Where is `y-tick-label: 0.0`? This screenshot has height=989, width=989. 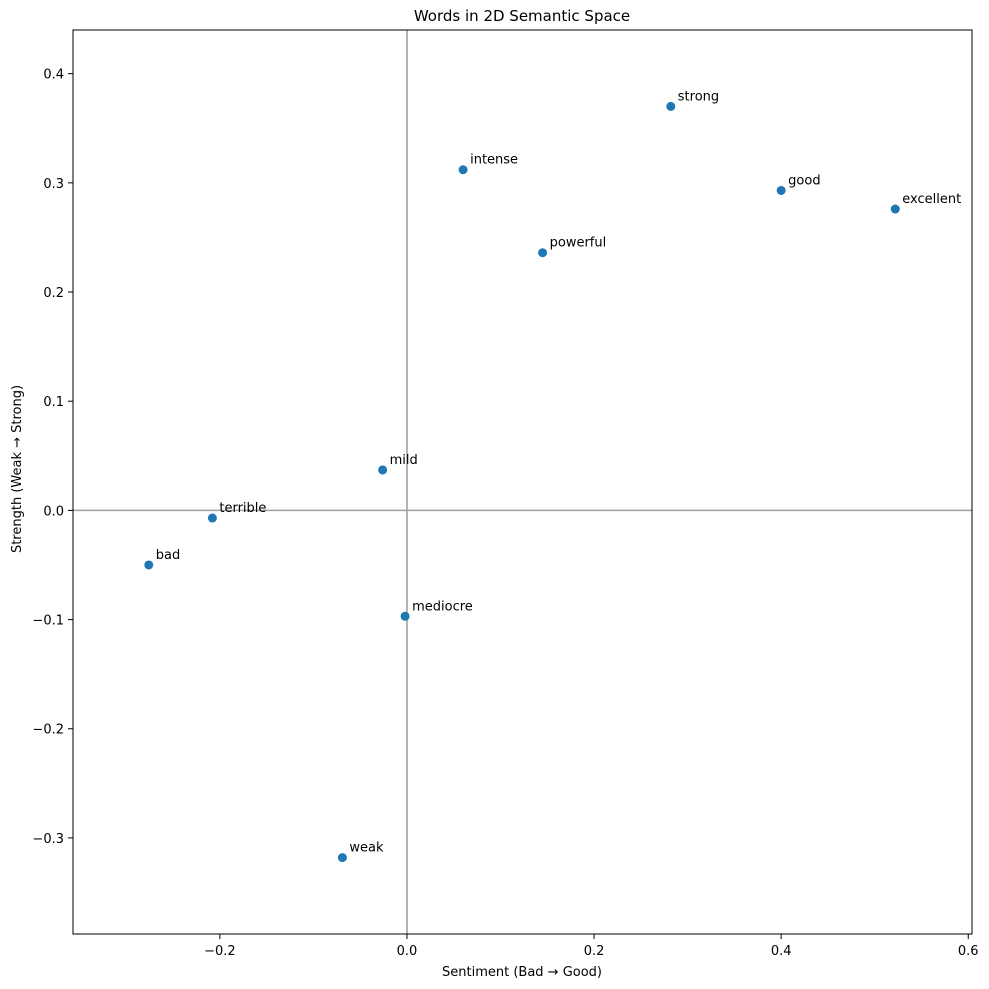 y-tick-label: 0.0 is located at coordinates (53, 511).